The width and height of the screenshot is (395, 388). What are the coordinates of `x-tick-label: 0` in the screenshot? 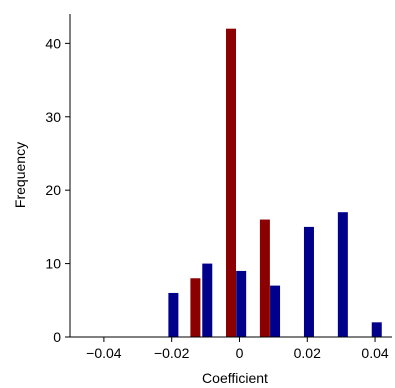 It's located at (240, 353).